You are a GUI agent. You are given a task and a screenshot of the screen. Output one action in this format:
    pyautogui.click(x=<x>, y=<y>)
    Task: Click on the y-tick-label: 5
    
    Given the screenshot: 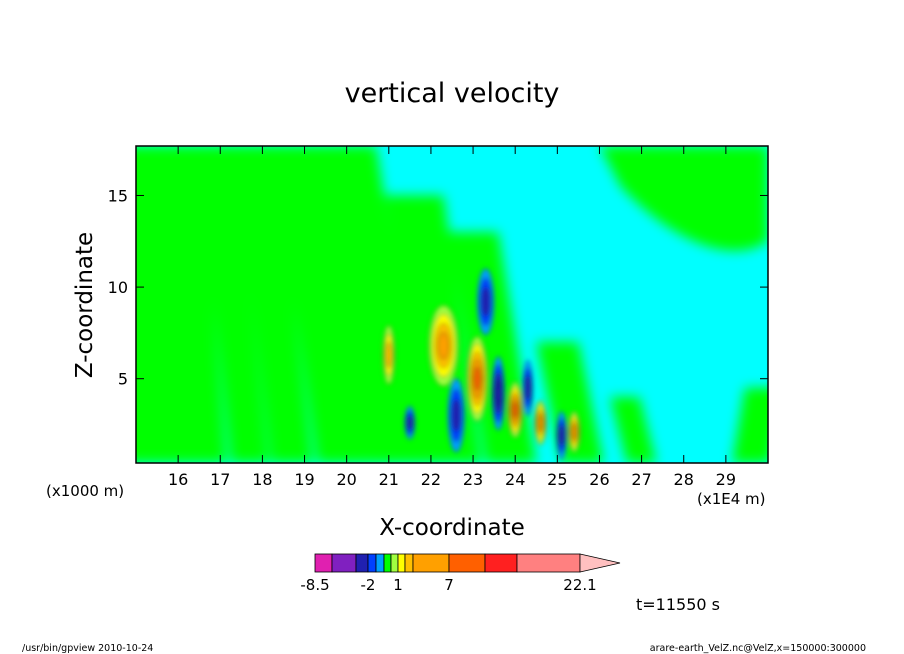 What is the action you would take?
    pyautogui.click(x=123, y=379)
    